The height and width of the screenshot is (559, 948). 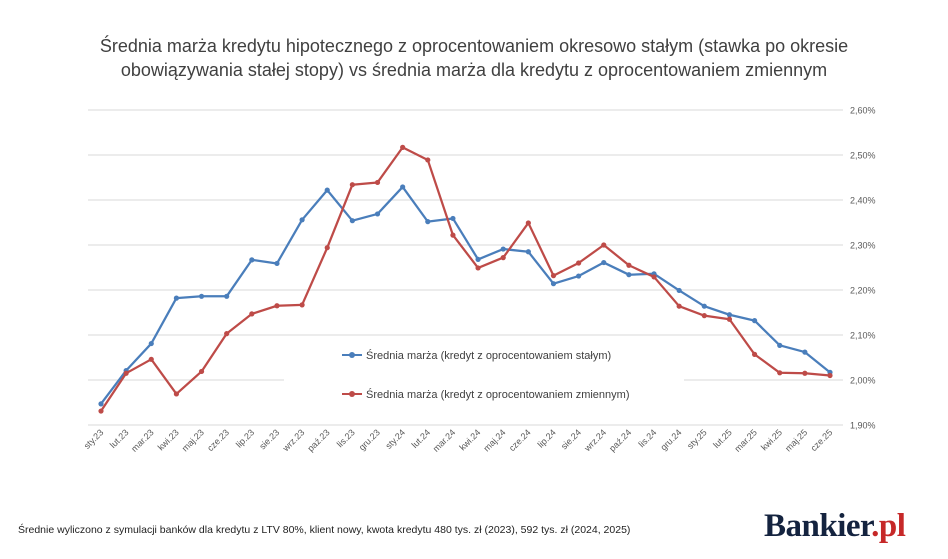 What do you see at coordinates (142, 440) in the screenshot?
I see `x-tick-label: mar.23` at bounding box center [142, 440].